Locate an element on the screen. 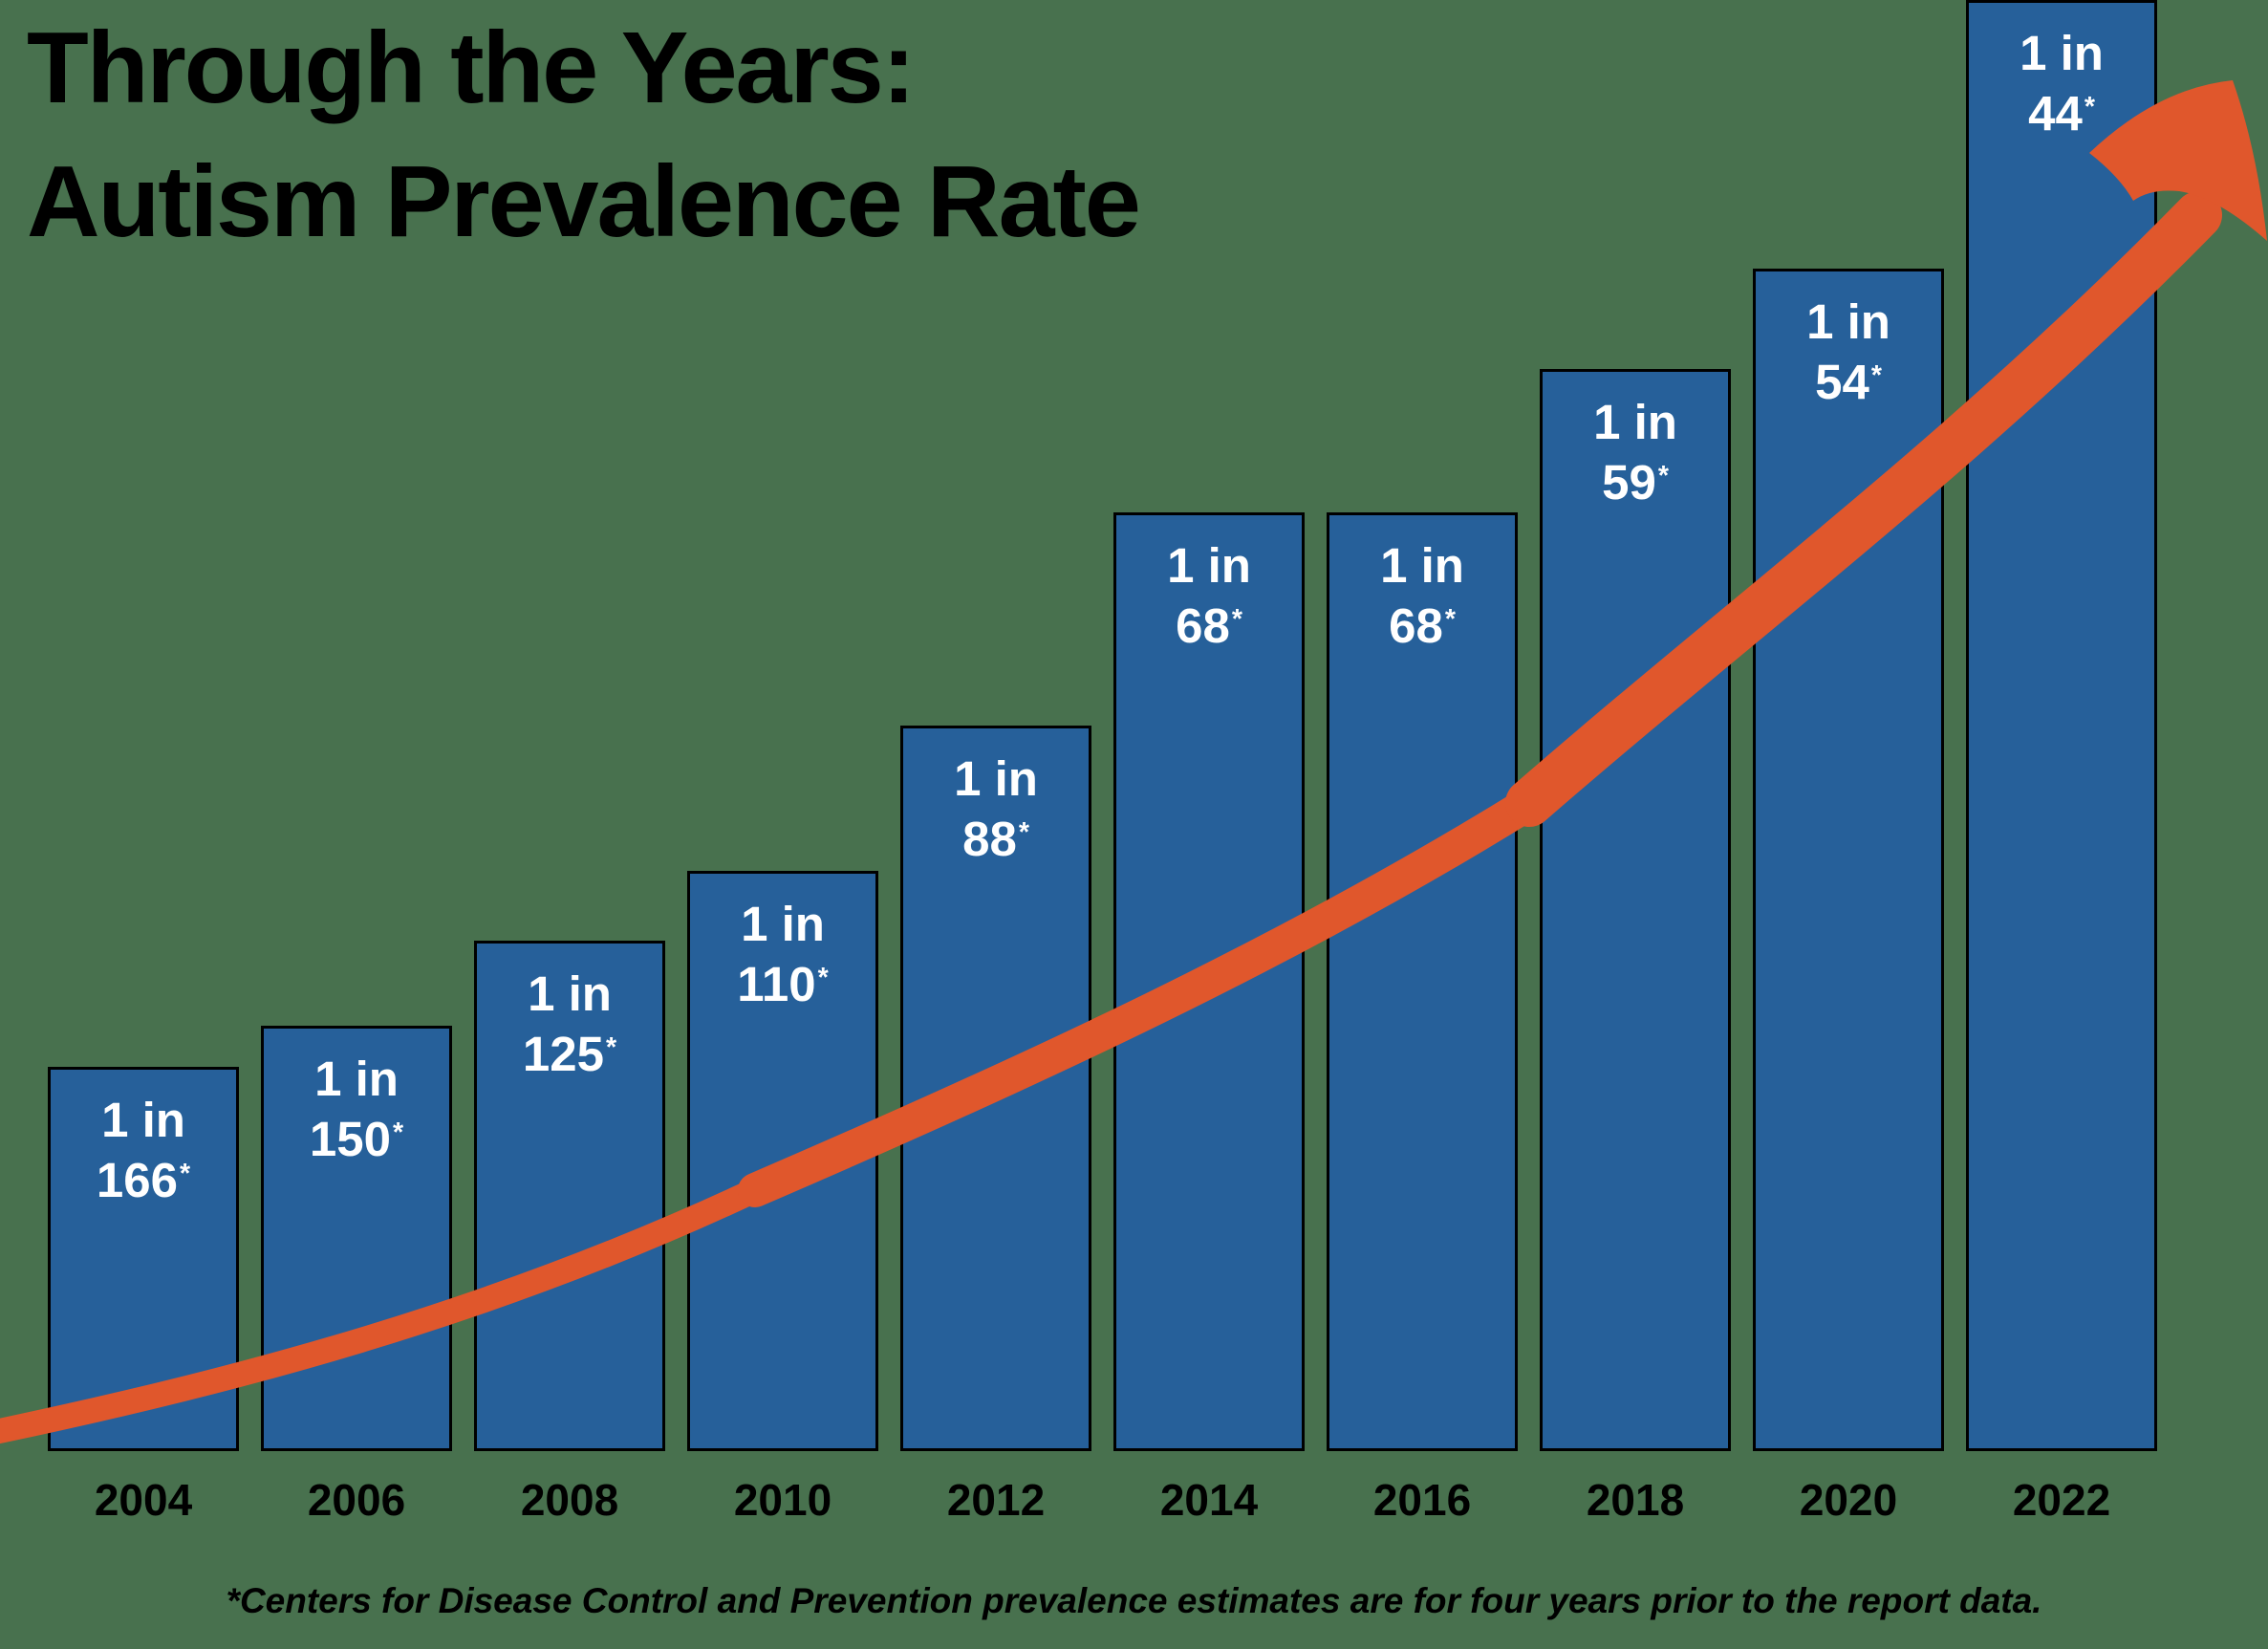  year-label-2020: 2020 is located at coordinates (1848, 1500).